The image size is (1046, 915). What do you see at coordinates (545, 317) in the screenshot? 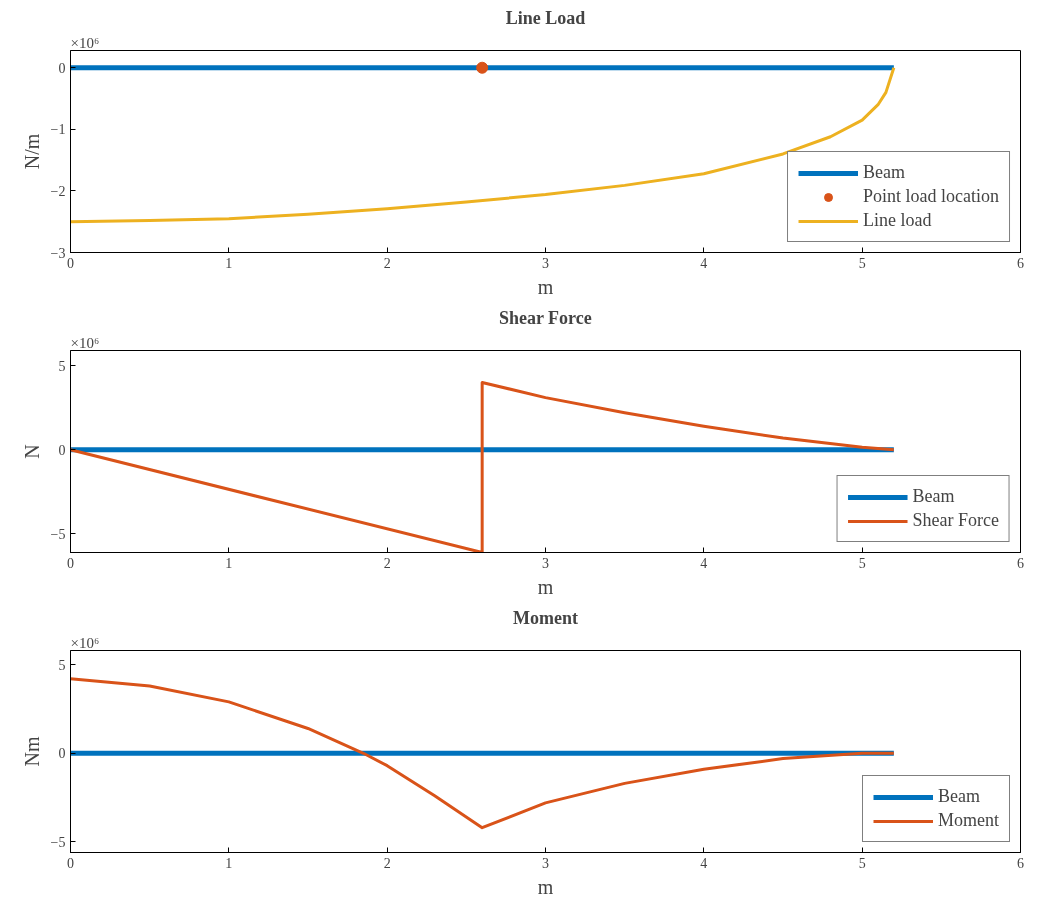
I see `chart-title: Shear Force` at bounding box center [545, 317].